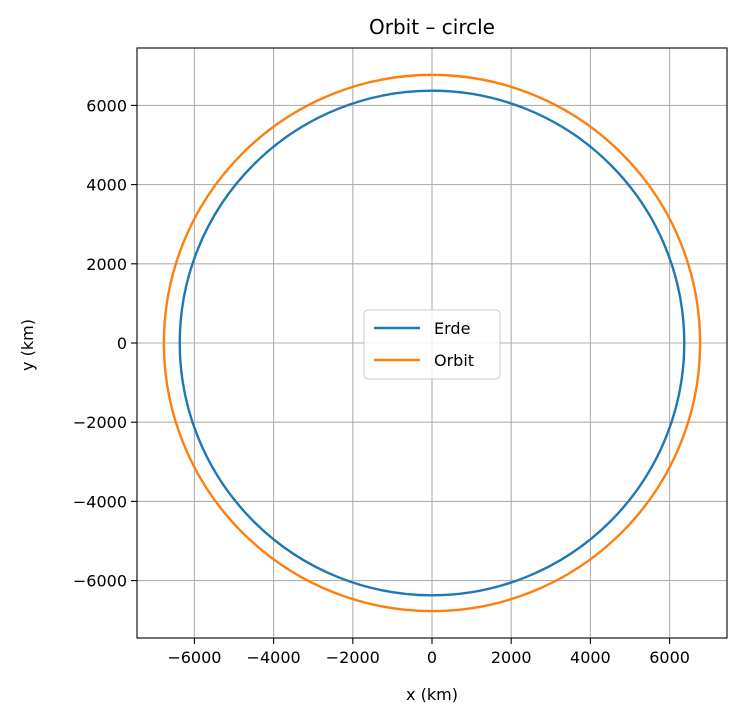 The height and width of the screenshot is (721, 743). Describe the element at coordinates (100, 581) in the screenshot. I see `y-tick-label: −6000` at that location.